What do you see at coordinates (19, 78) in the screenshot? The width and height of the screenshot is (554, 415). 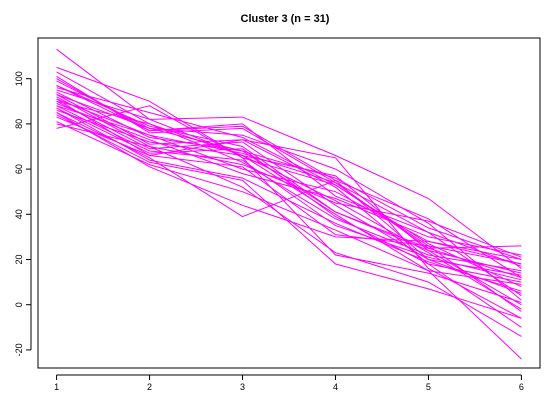 I see `y-tick-label: 100` at bounding box center [19, 78].